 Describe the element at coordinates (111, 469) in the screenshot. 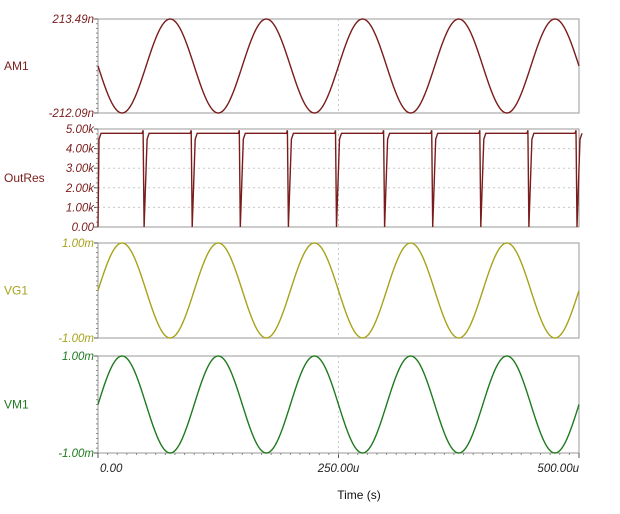

I see `x-tick-label: 0.00` at that location.